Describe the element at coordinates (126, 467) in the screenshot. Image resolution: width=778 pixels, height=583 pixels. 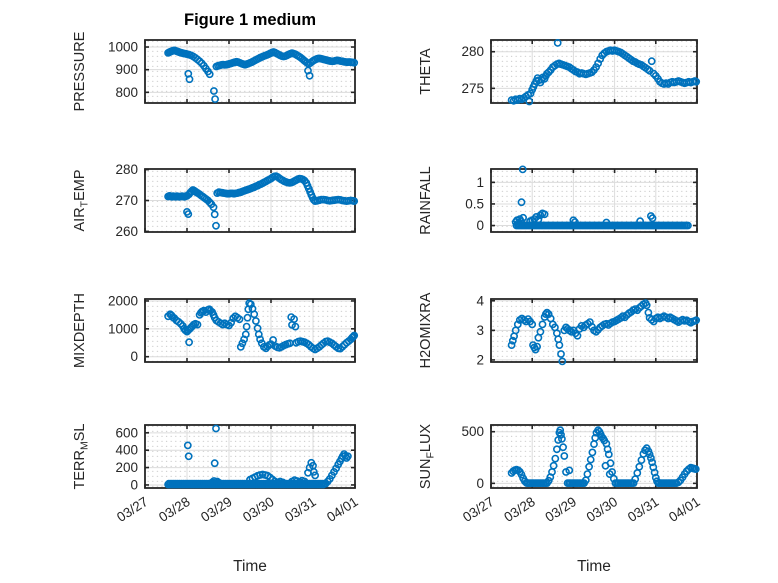
I see `y-tick-label: 200` at that location.